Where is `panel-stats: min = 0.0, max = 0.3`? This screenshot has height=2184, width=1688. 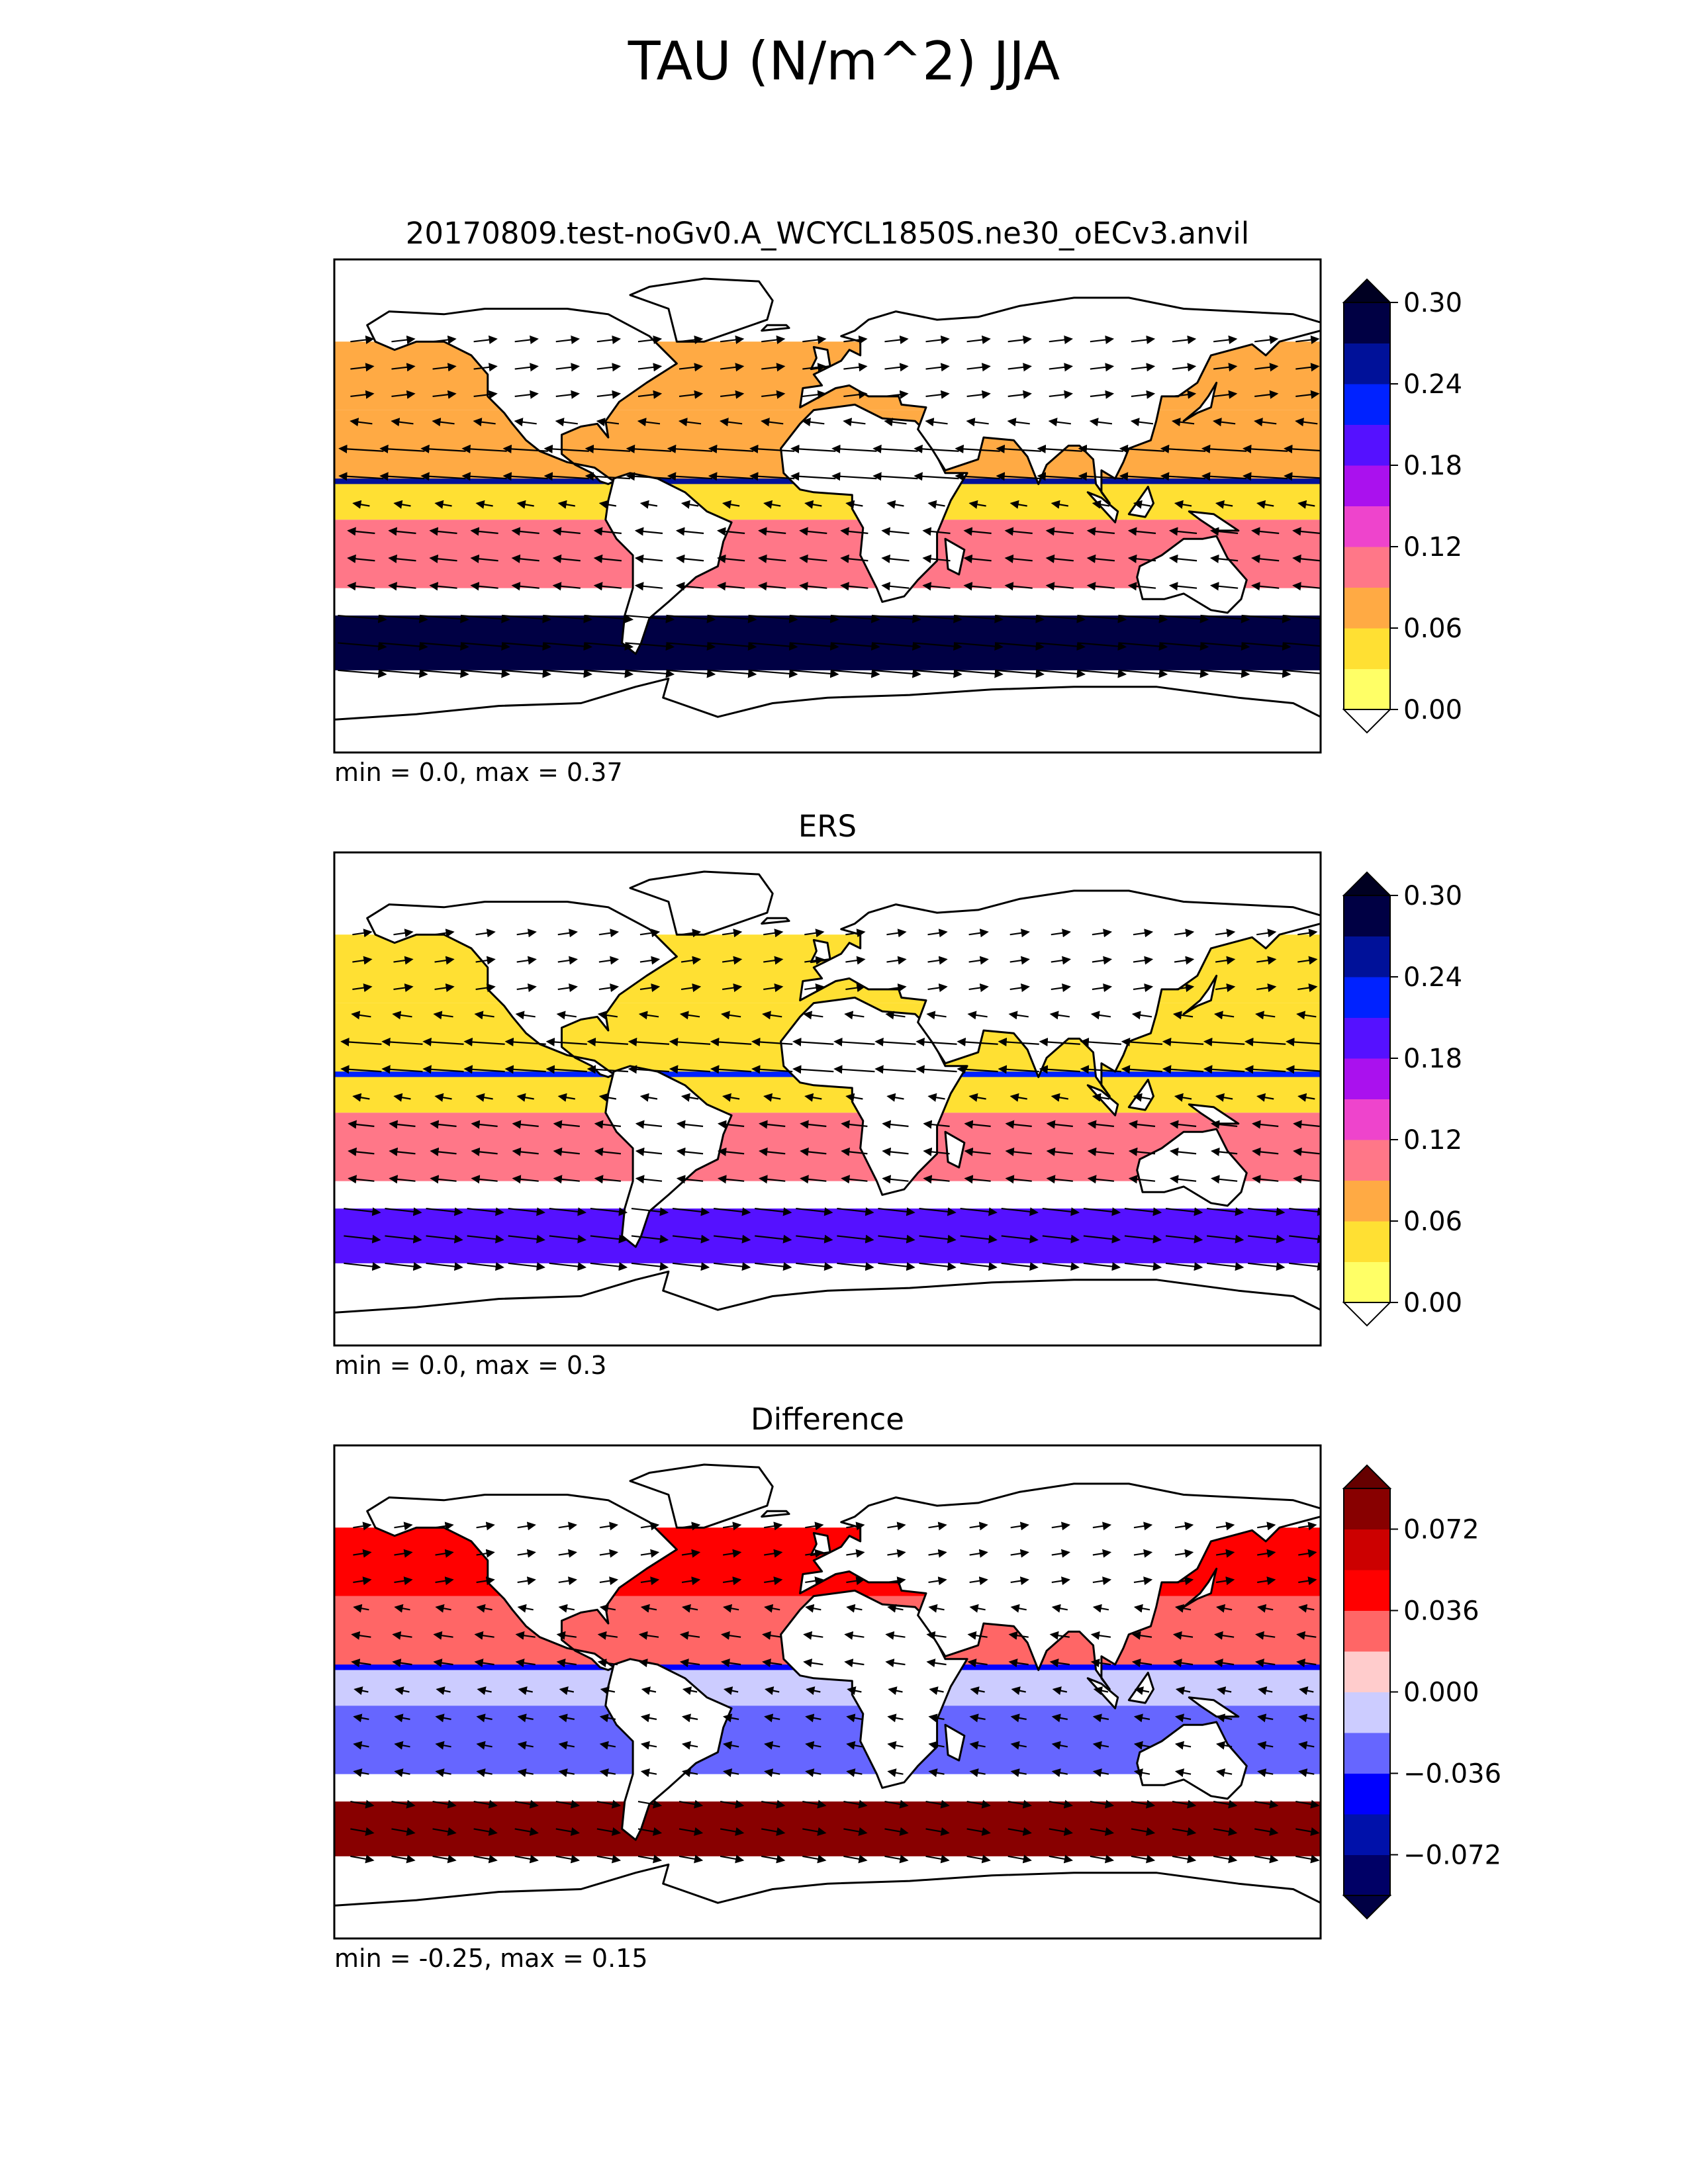 panel-stats: min = 0.0, max = 0.3 is located at coordinates (470, 1365).